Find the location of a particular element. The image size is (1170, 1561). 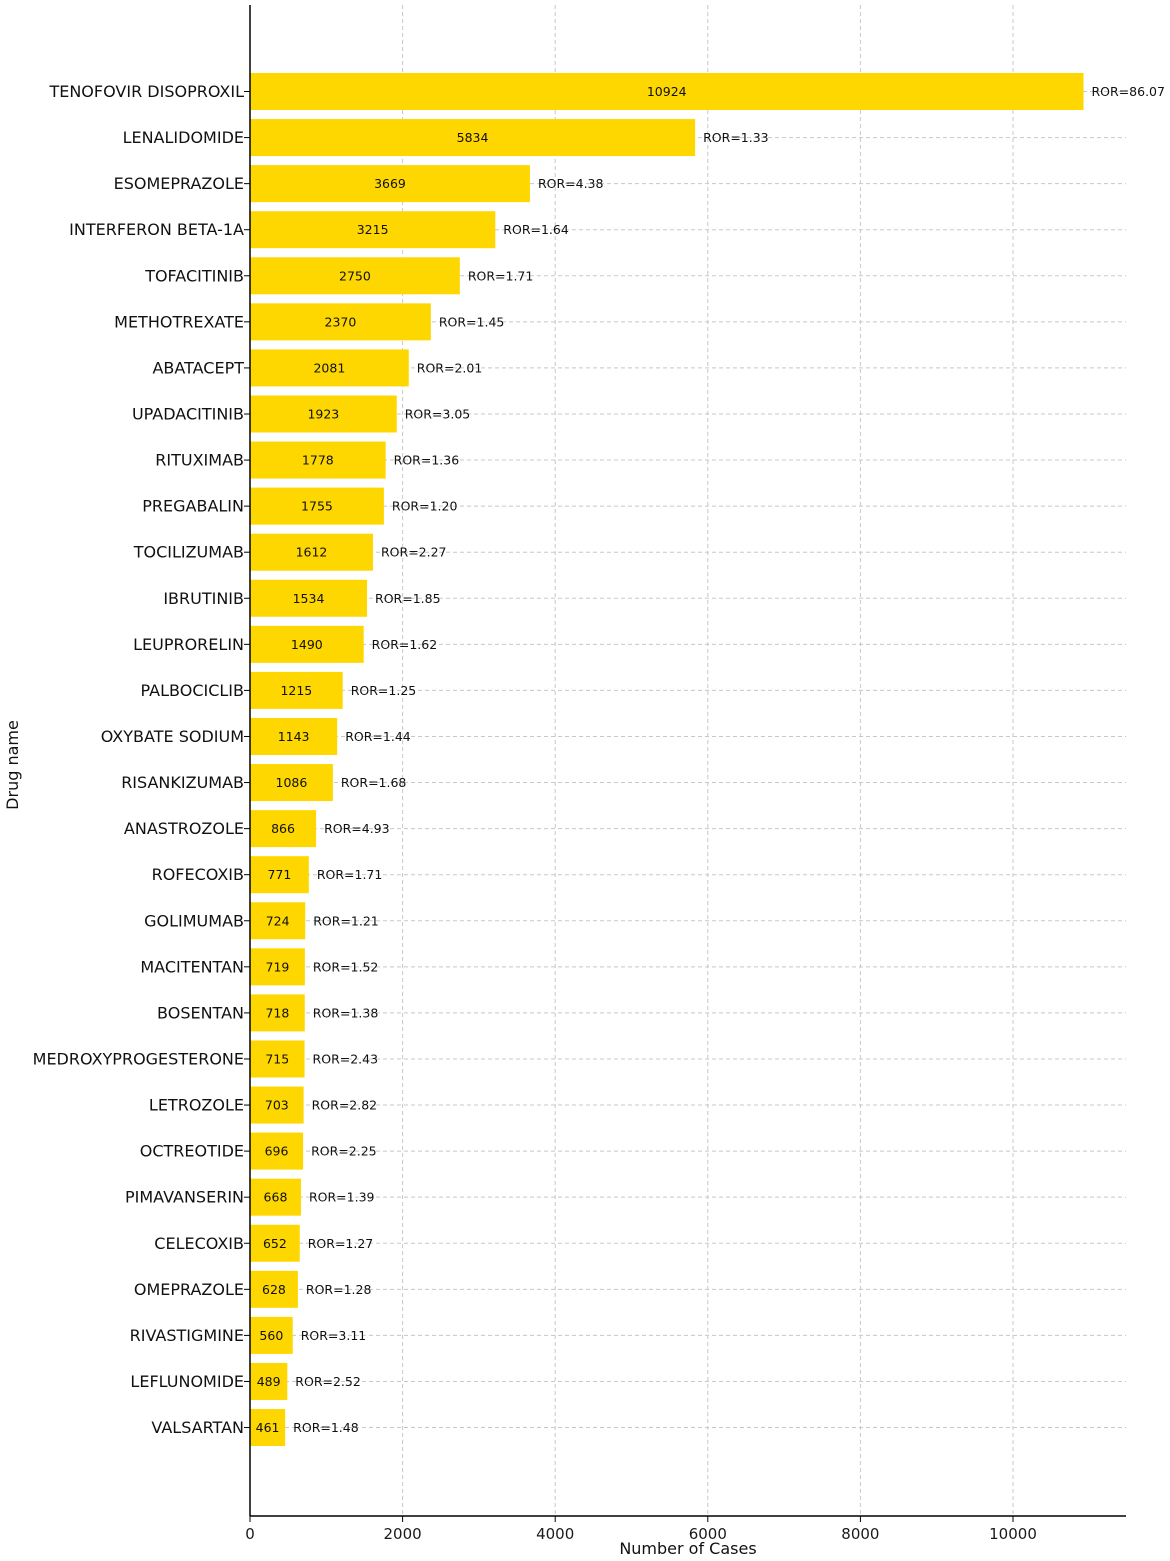

ror-annotation: ROR=2.01 is located at coordinates (450, 367).